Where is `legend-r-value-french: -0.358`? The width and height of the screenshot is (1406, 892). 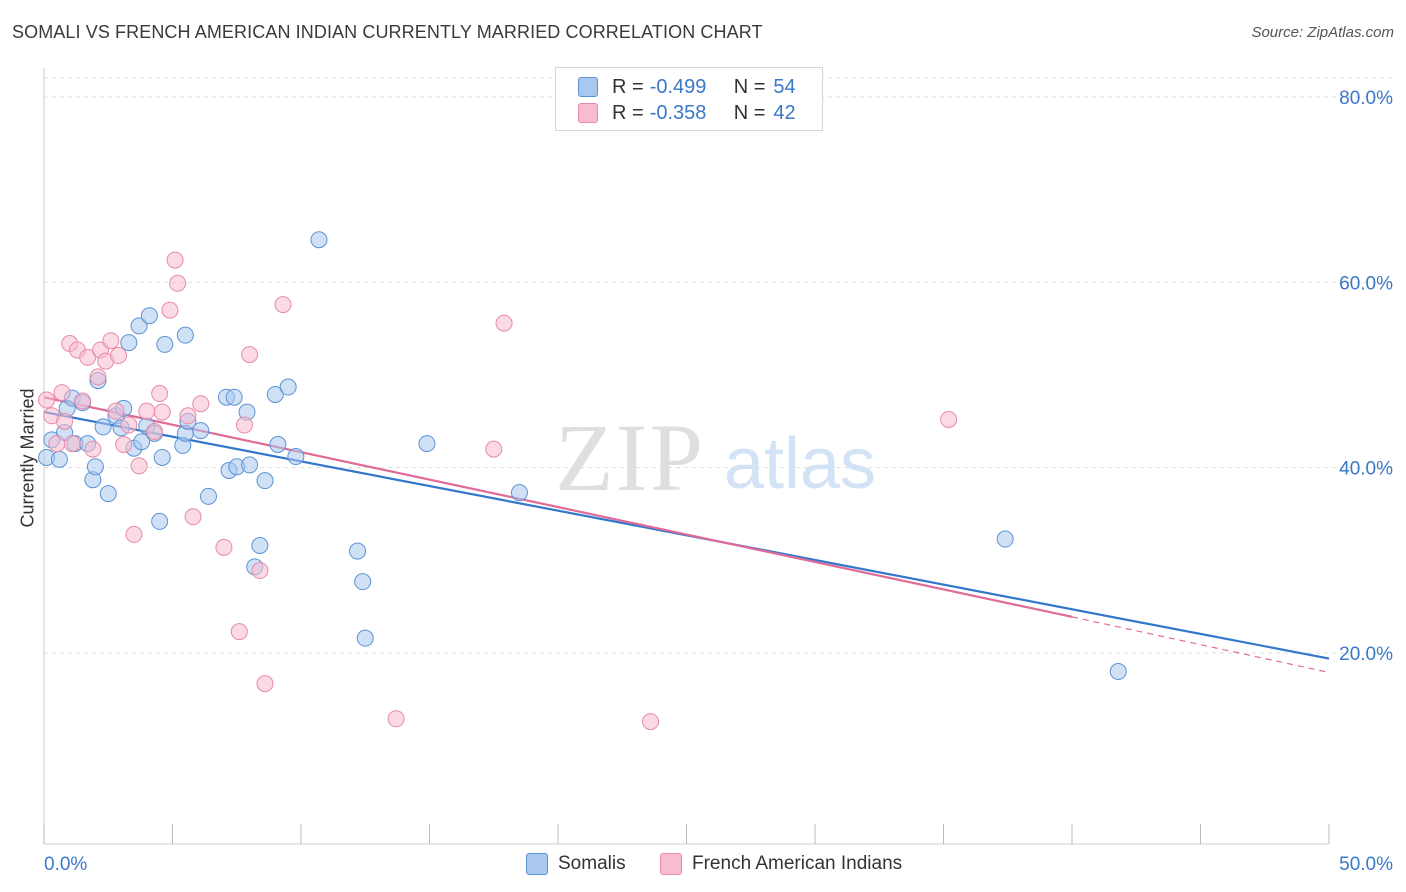 legend-r-value-french: -0.358 is located at coordinates (678, 112).